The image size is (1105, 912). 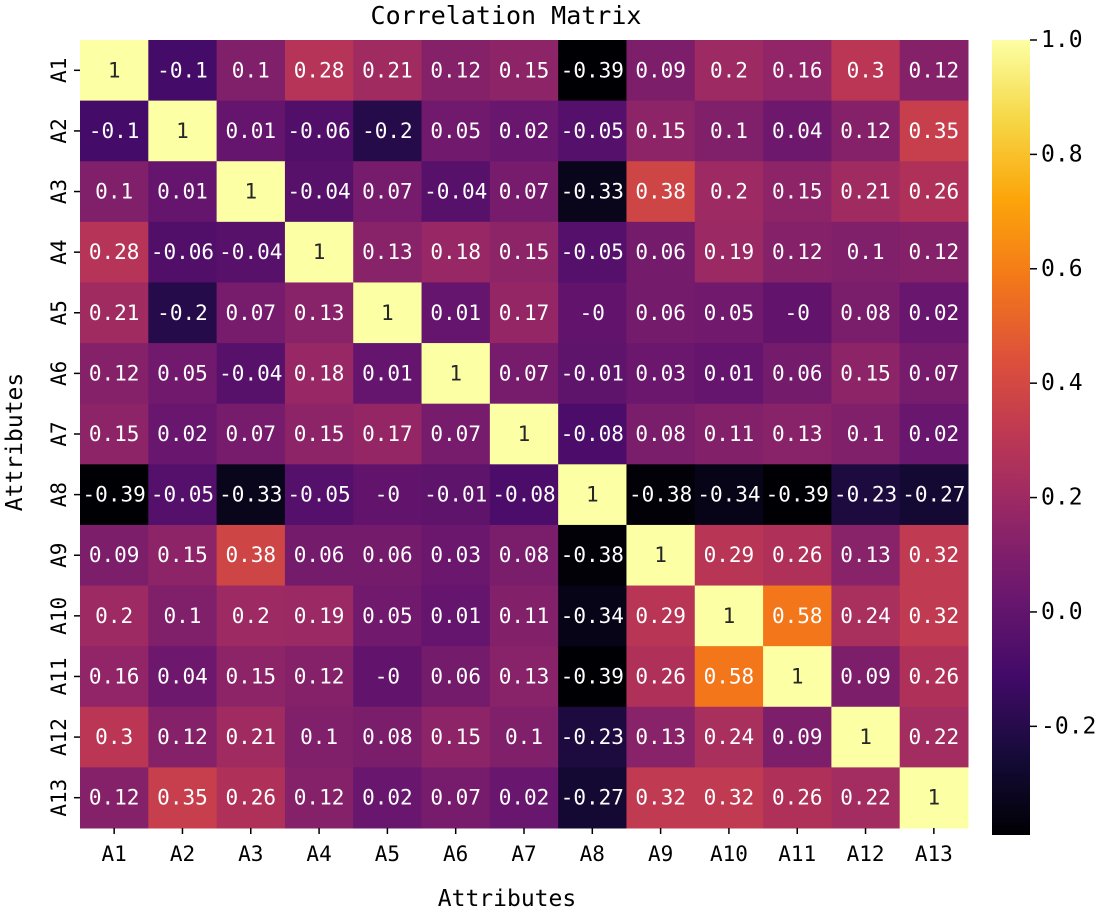 I want to click on cell-value-label: 0.35, so click(x=182, y=798).